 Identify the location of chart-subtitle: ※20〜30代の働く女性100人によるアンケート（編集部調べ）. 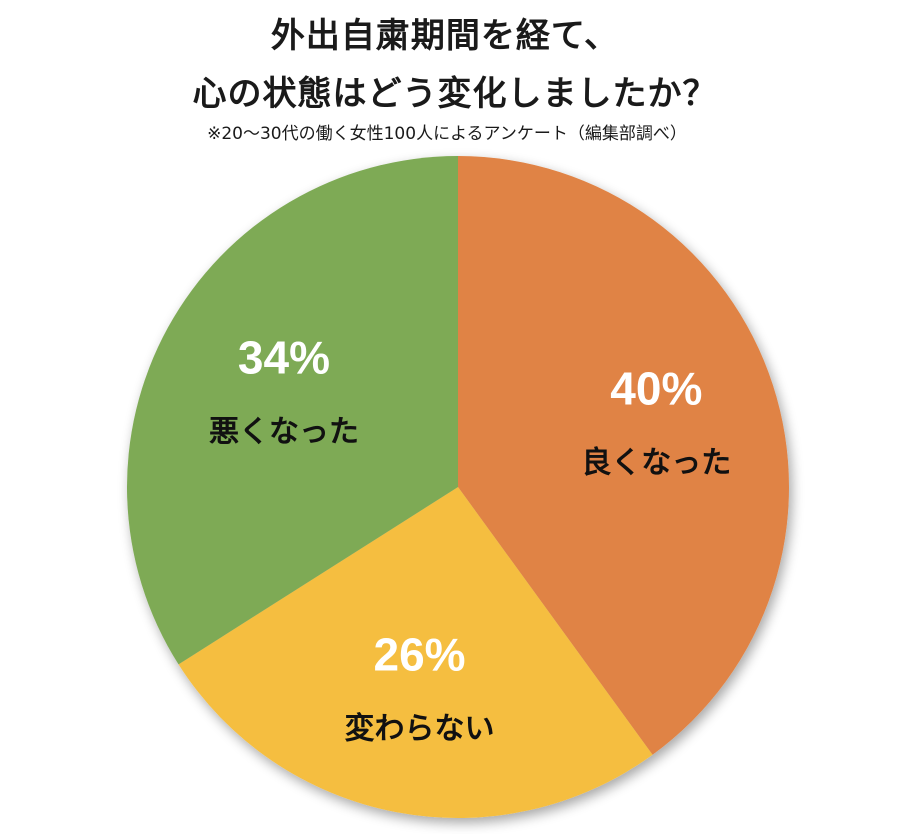
(447, 134).